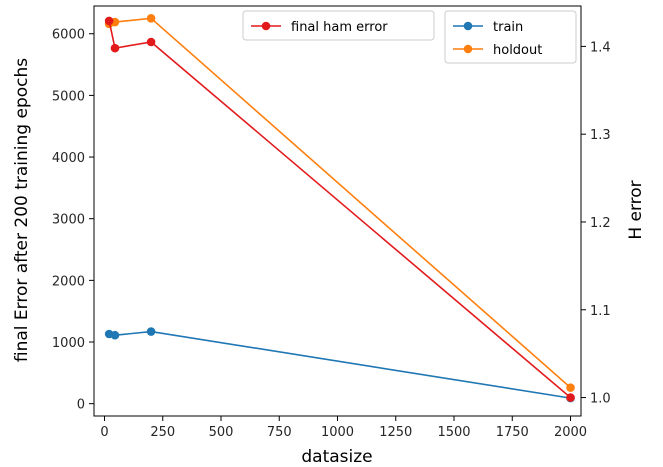 The image size is (663, 467). What do you see at coordinates (68, 220) in the screenshot?
I see `left-y-tick-label: 3000` at bounding box center [68, 220].